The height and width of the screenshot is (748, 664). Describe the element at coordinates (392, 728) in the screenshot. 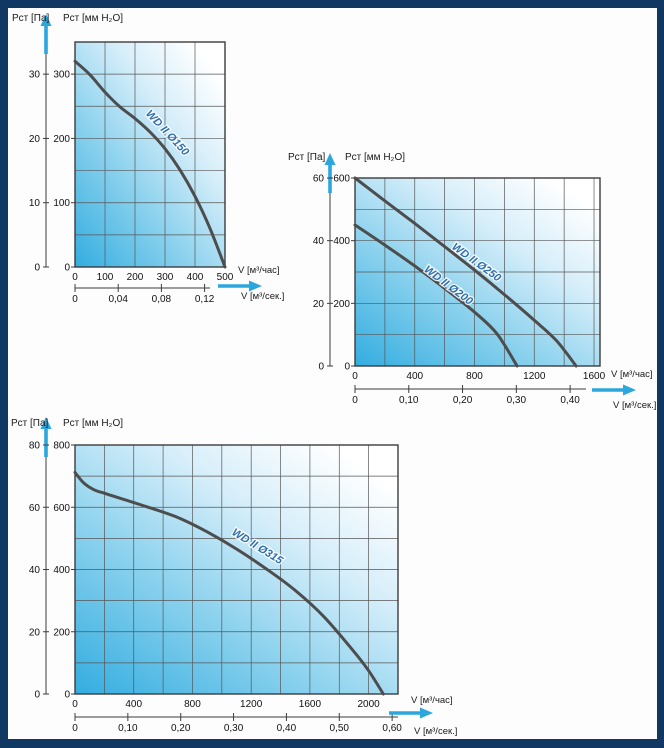

I see `flow-sec-tick-label: 0,60` at that location.